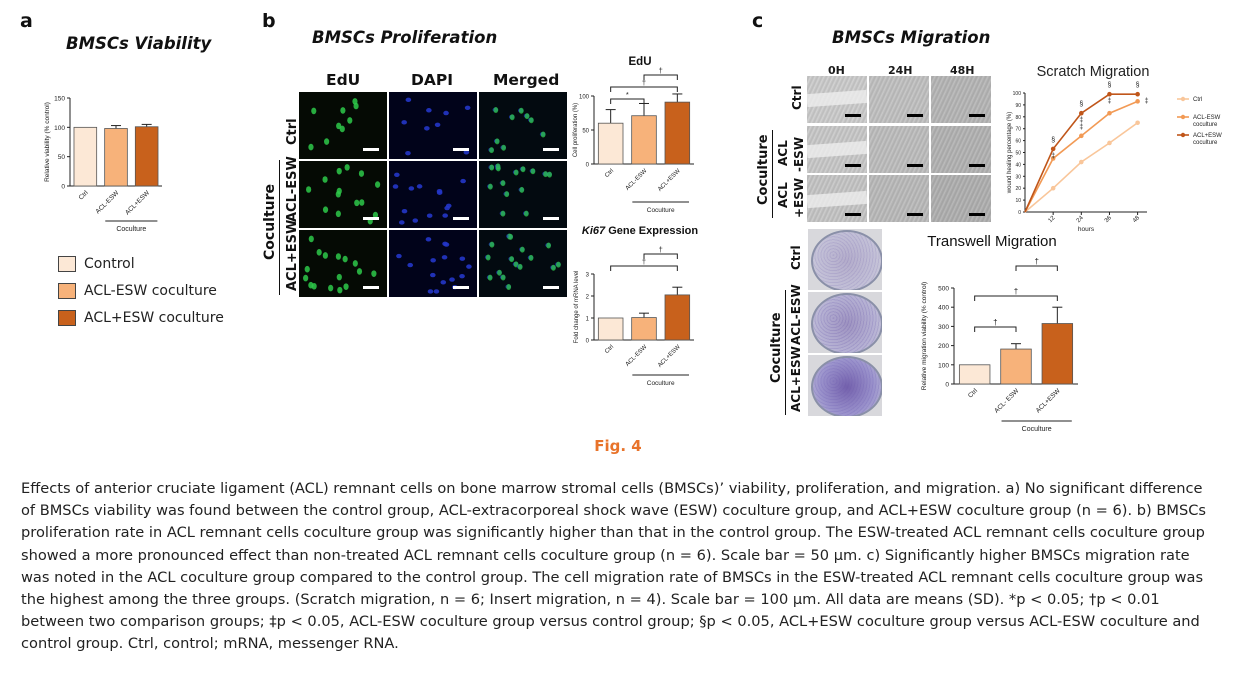 Image resolution: width=1236 pixels, height=686 pixels. Describe the element at coordinates (585, 132) in the screenshot. I see `y-tick-label: 50` at that location.